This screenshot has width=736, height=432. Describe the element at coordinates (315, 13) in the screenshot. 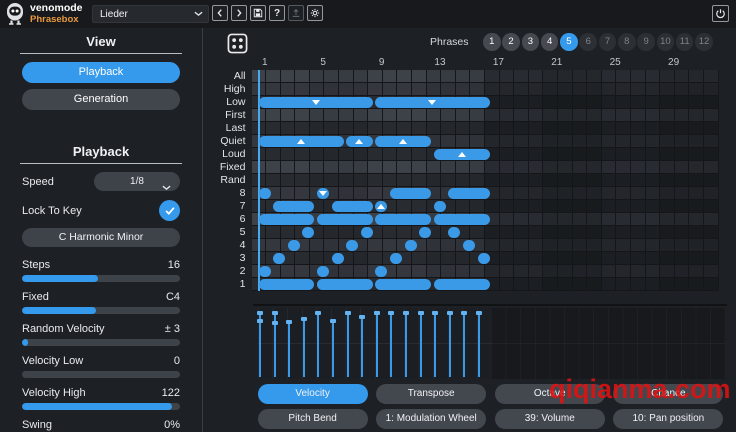

I see `settings-button` at that location.